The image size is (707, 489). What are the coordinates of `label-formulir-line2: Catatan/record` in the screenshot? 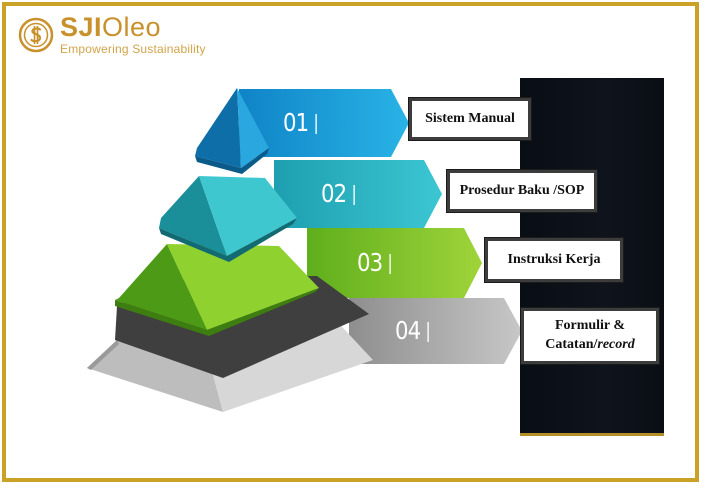 It's located at (590, 344).